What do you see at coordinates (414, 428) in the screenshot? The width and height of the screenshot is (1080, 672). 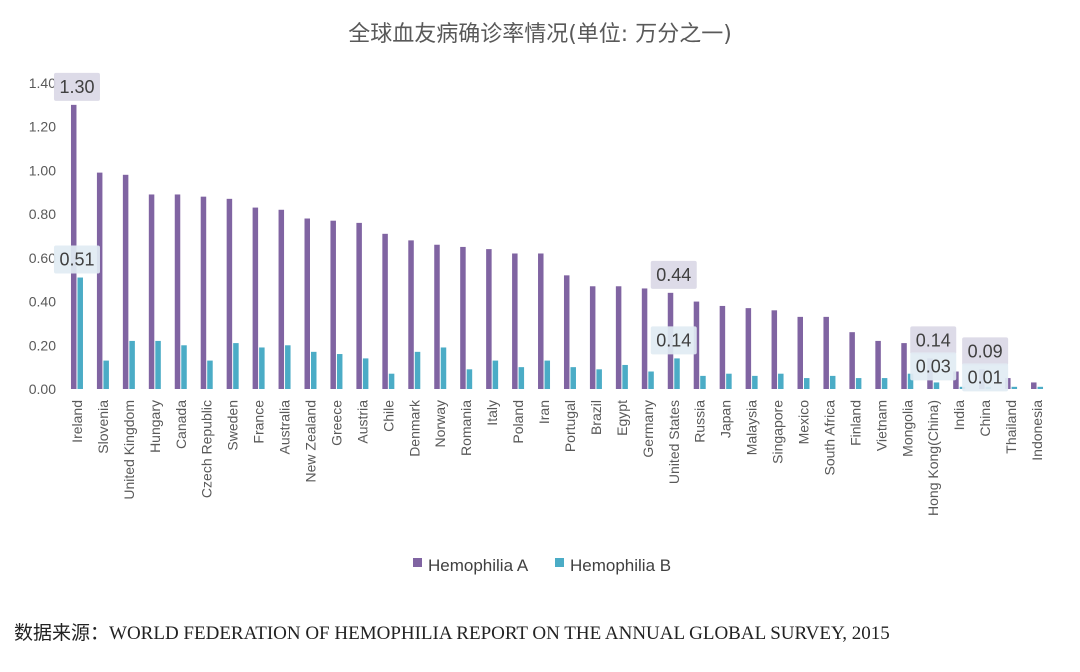 I see `x-tick-label: Denmark` at bounding box center [414, 428].